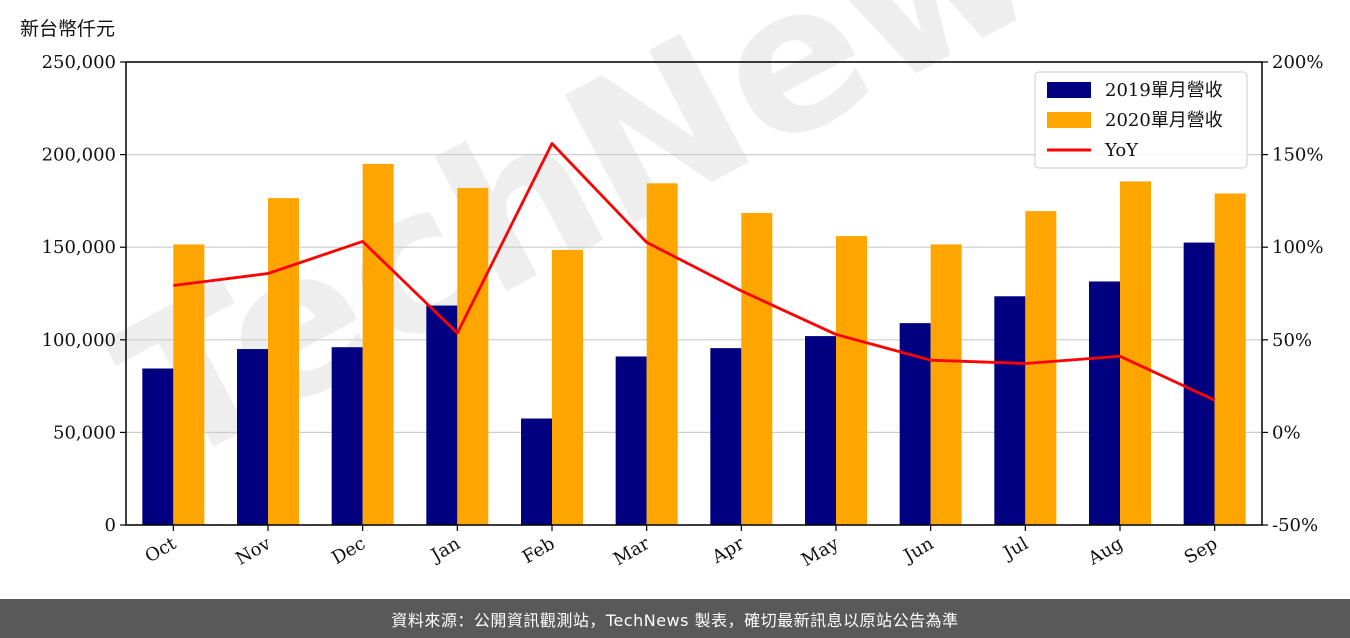 This screenshot has height=638, width=1350. What do you see at coordinates (442, 415) in the screenshot?
I see `bar-2019-jan` at bounding box center [442, 415].